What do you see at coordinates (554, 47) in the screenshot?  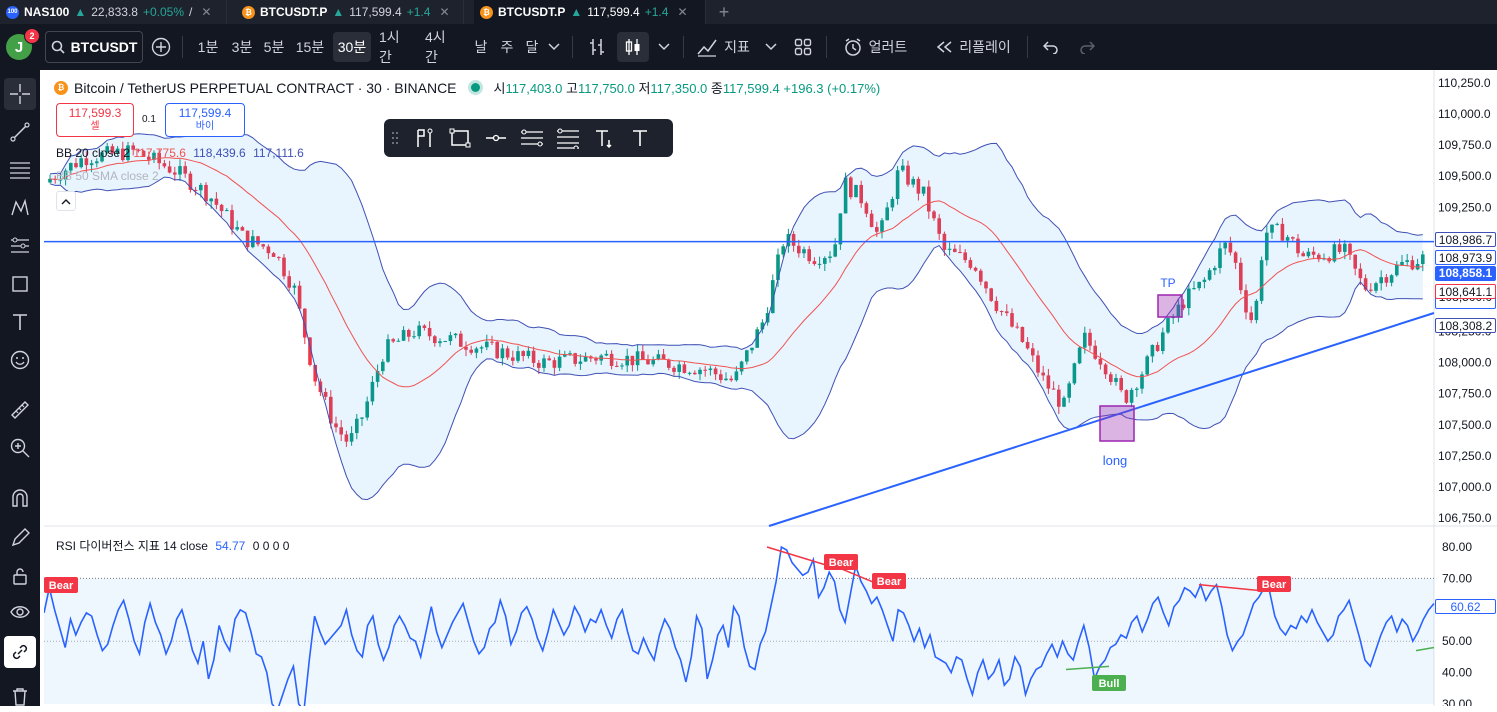 I see `interval-dropdown-button` at bounding box center [554, 47].